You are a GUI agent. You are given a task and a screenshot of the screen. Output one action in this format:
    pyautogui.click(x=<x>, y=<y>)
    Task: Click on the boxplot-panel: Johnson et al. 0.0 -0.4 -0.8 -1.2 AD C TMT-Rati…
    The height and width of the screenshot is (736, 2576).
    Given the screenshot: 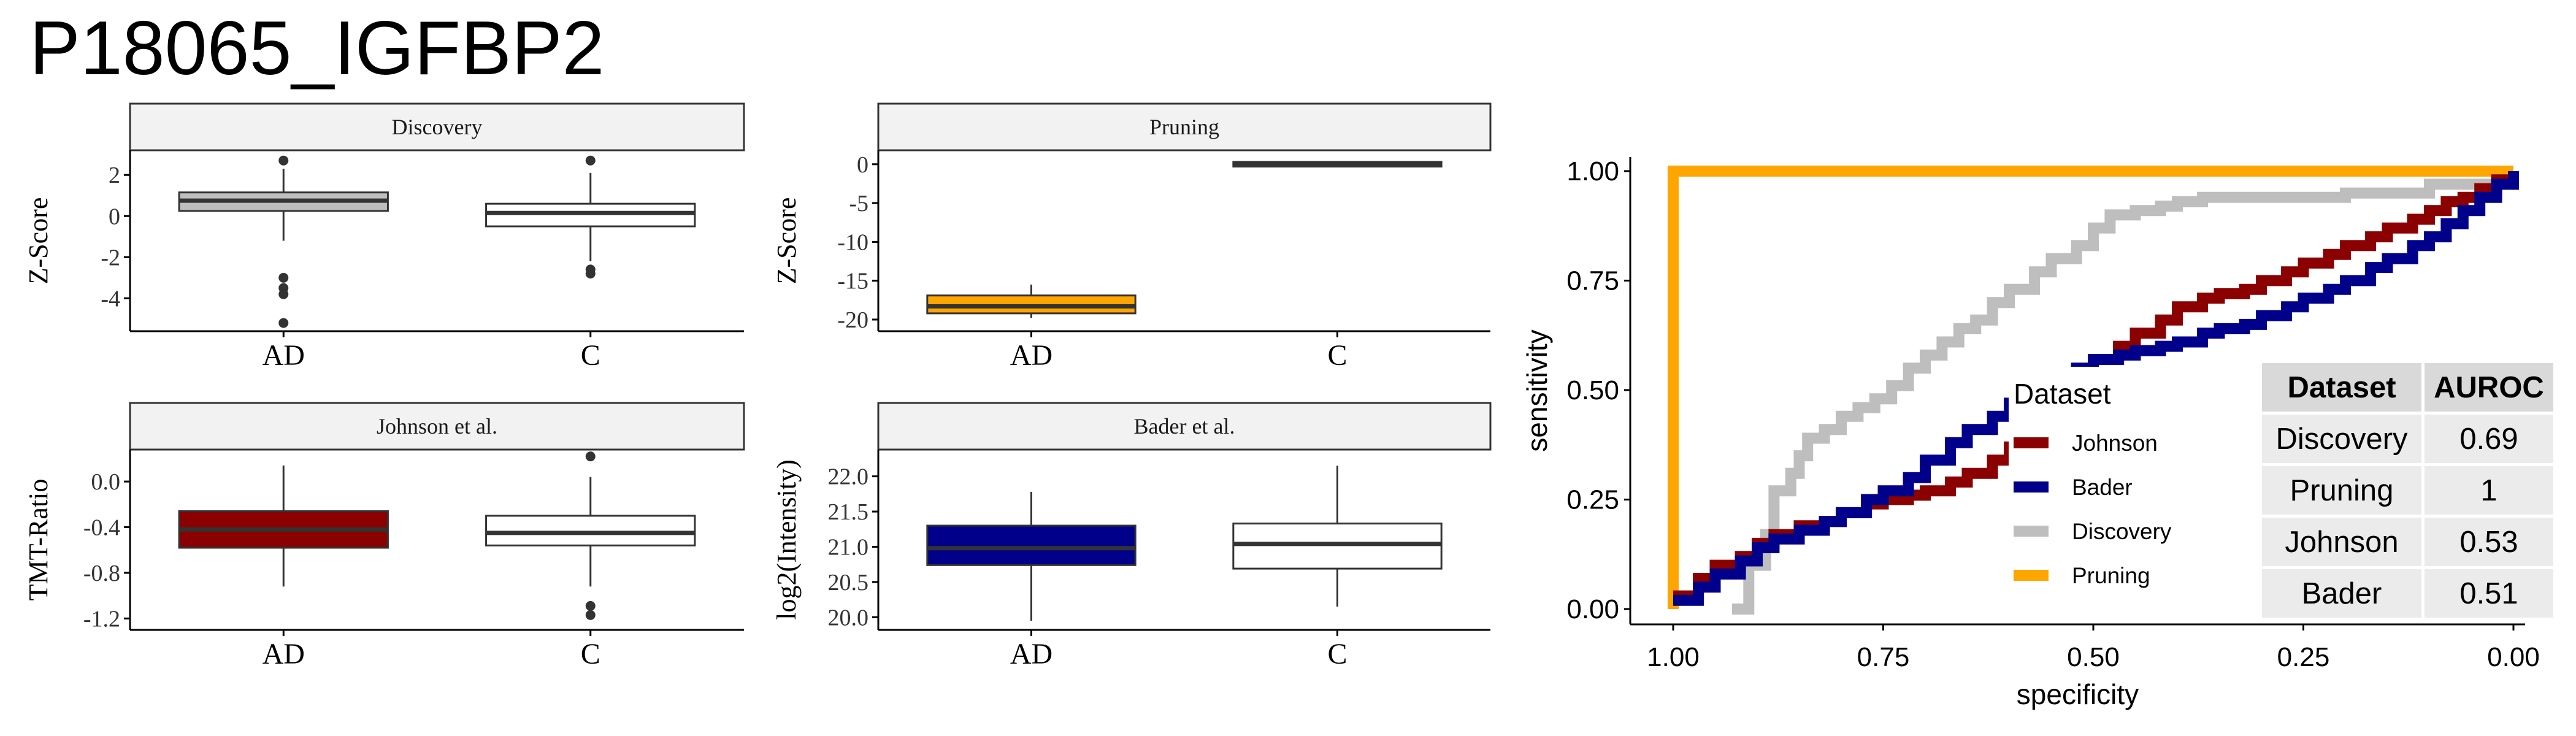 What is the action you would take?
    pyautogui.click(x=384, y=536)
    